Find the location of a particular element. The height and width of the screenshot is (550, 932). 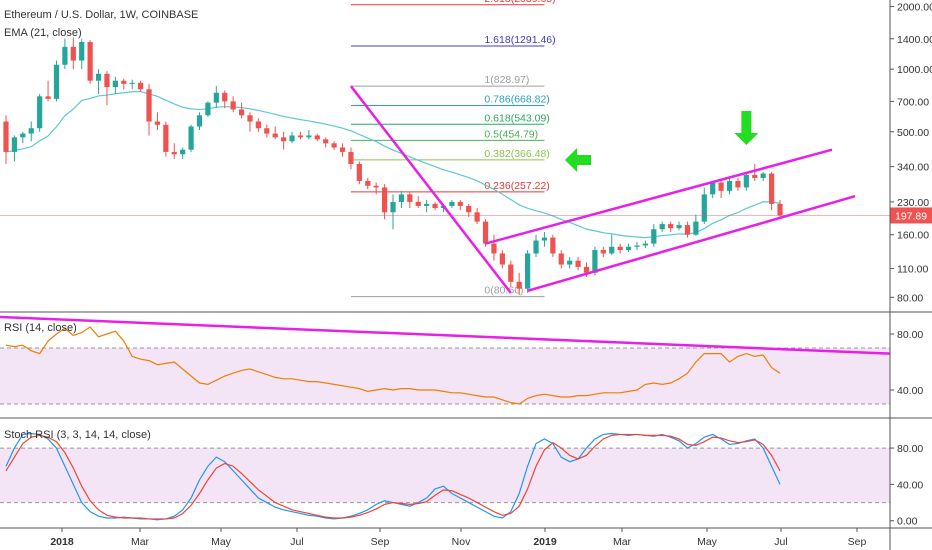

x-tick-label: Sep is located at coordinates (380, 542).